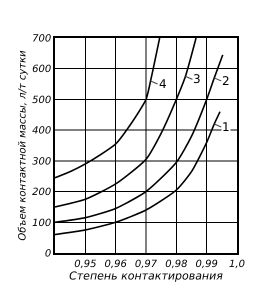 Image resolution: width=262 pixels, height=296 pixels. I want to click on x-tick-label: 0,99, so click(207, 264).